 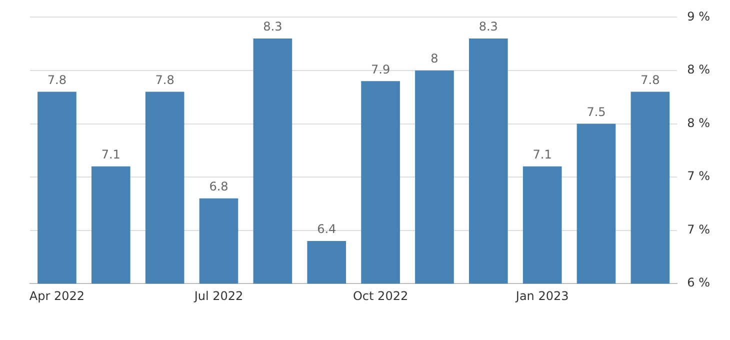 What do you see at coordinates (380, 69) in the screenshot?
I see `data-label: 7.9` at bounding box center [380, 69].